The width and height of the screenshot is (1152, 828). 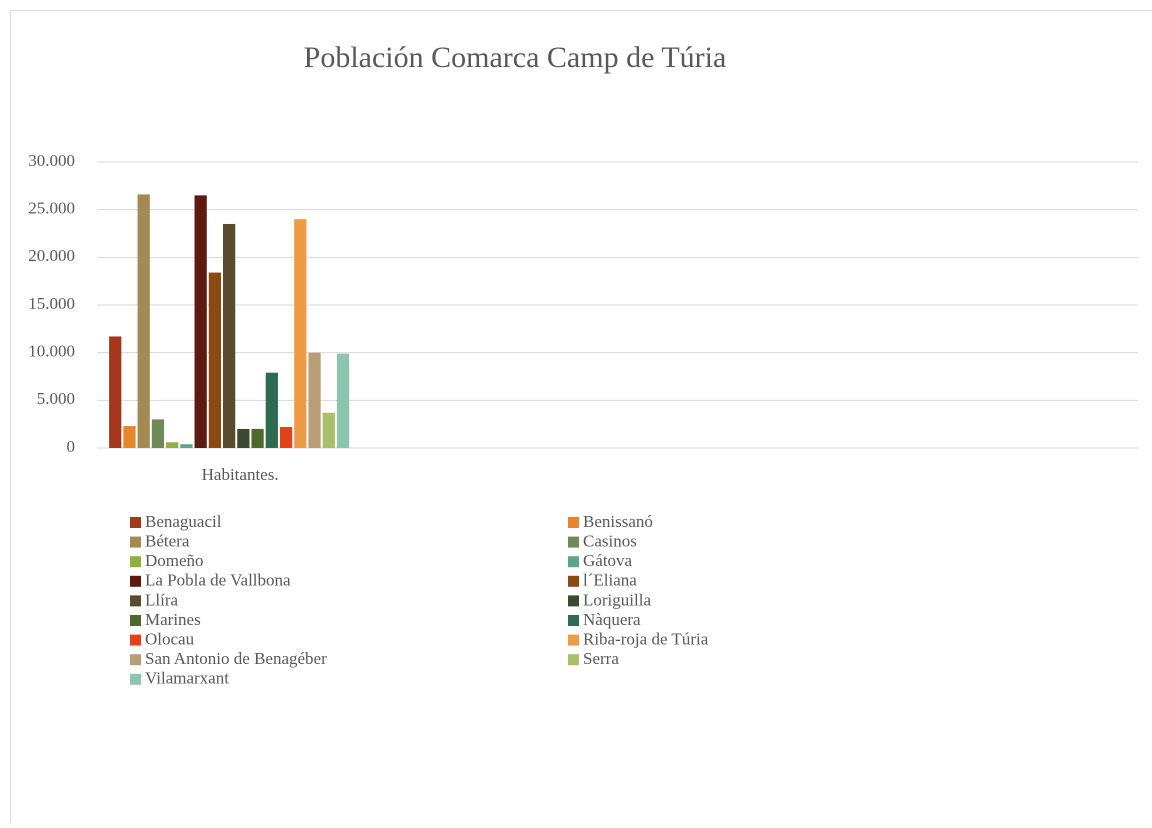 What do you see at coordinates (610, 541) in the screenshot?
I see `legend-label: Casinos` at bounding box center [610, 541].